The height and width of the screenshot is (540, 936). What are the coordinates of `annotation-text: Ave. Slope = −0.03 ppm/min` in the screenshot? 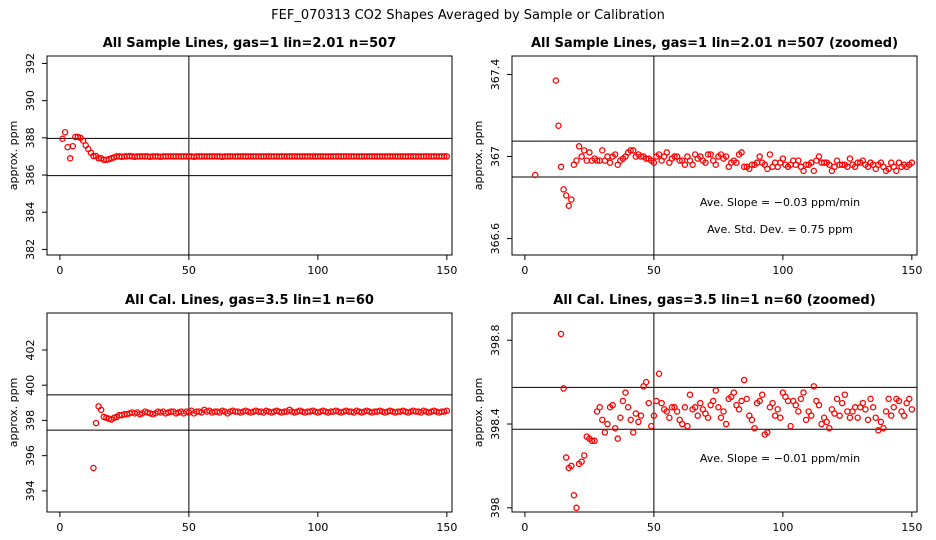 It's located at (780, 202).